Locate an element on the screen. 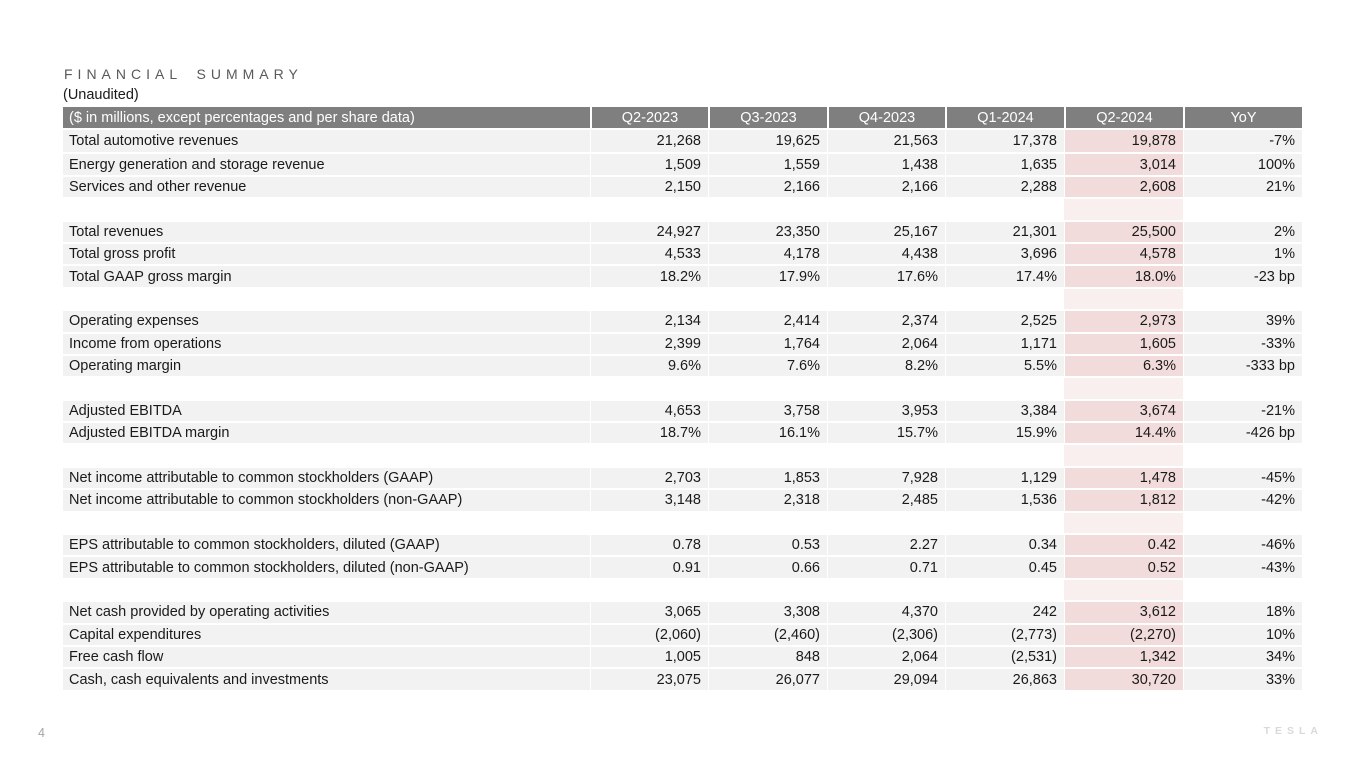  cell-value: 1,764 is located at coordinates (767, 342).